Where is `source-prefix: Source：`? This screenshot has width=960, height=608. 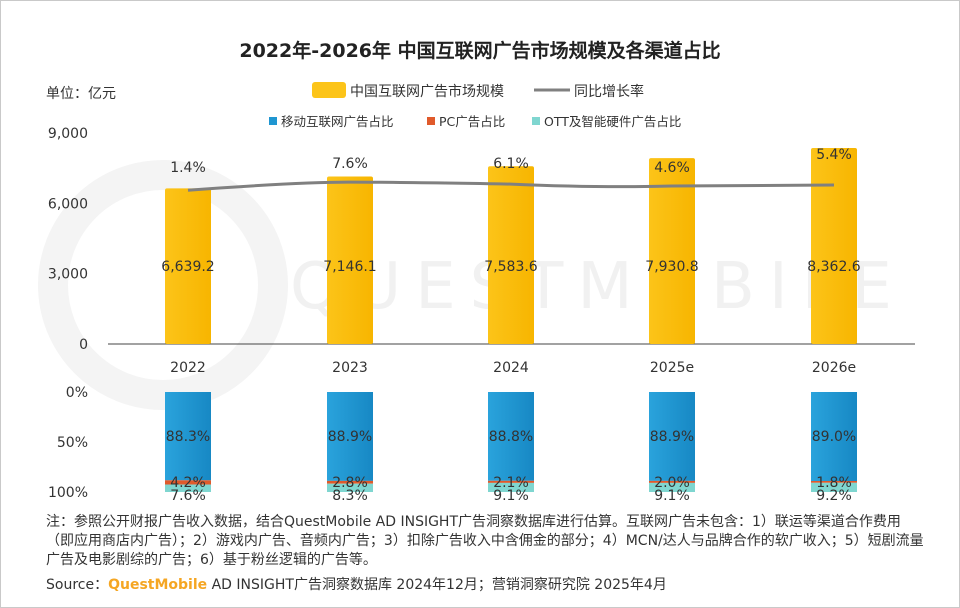
source-prefix: Source： is located at coordinates (77, 585).